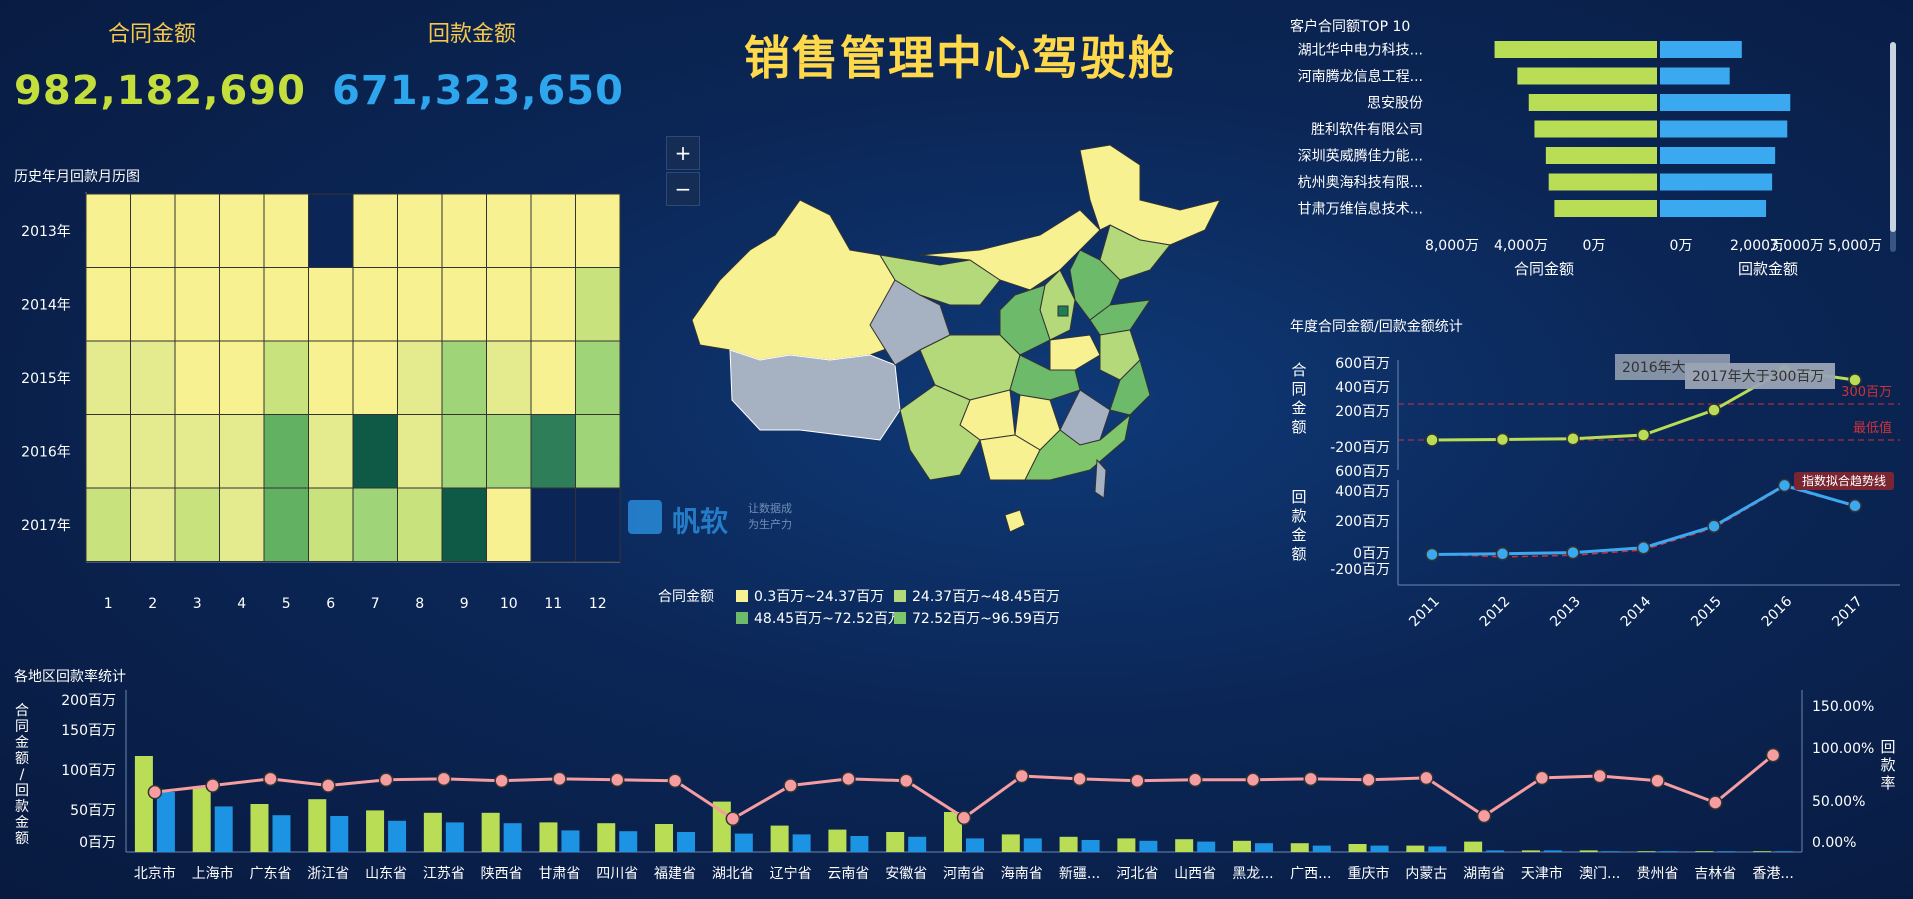 The image size is (1913, 899). What do you see at coordinates (1893, 137) in the screenshot?
I see `top10-scrollbar-thumb` at bounding box center [1893, 137].